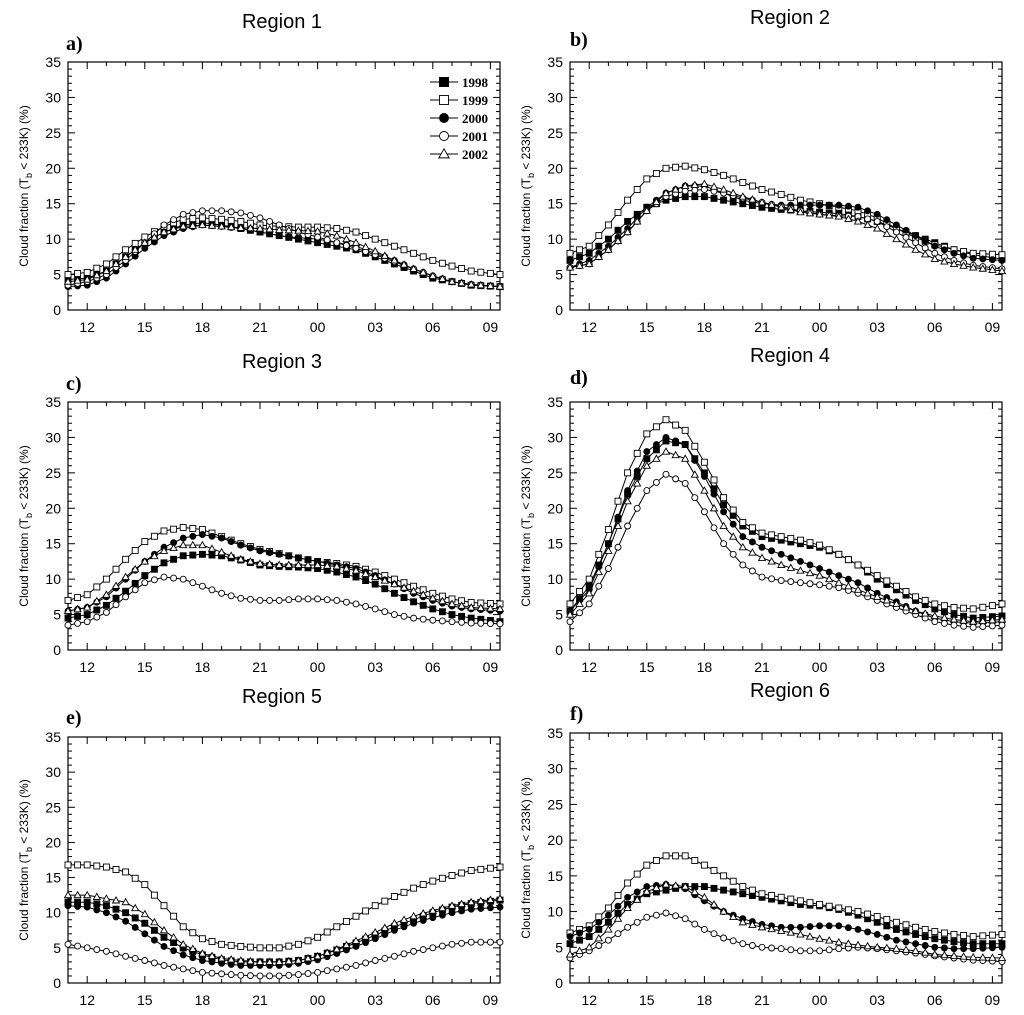  Describe the element at coordinates (53, 772) in the screenshot. I see `y-tick-label: 30` at that location.